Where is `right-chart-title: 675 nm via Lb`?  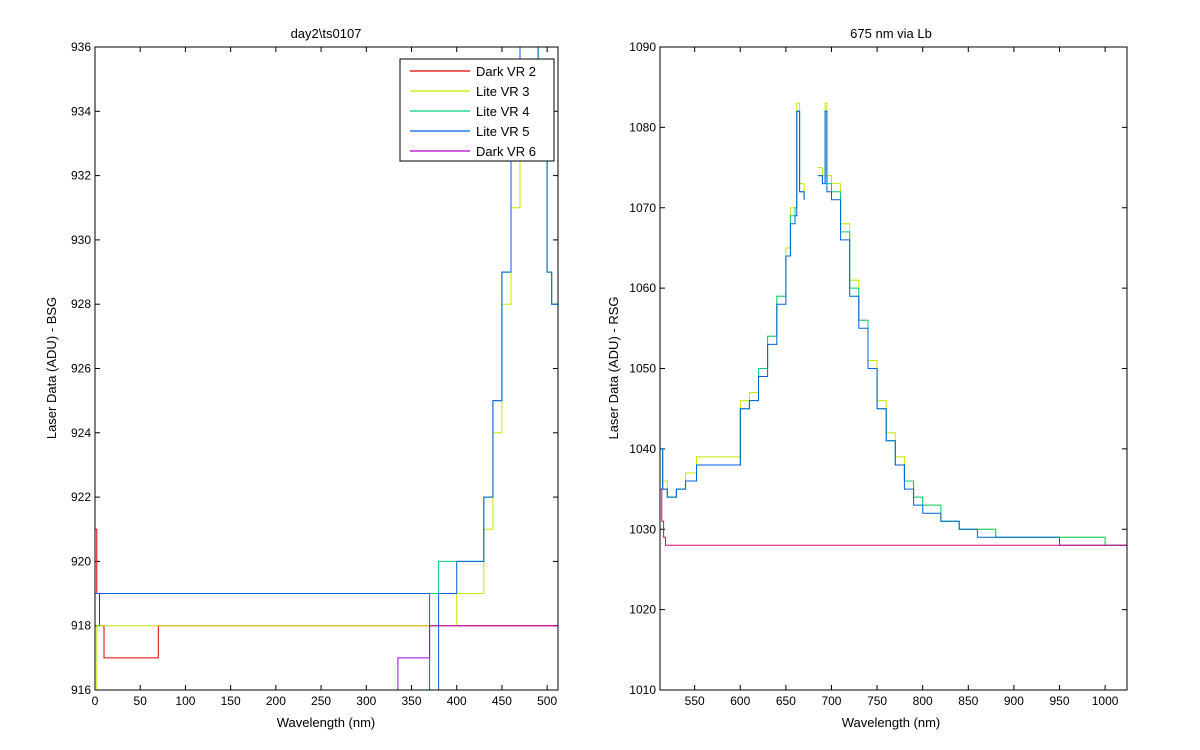 right-chart-title: 675 nm via Lb is located at coordinates (891, 33).